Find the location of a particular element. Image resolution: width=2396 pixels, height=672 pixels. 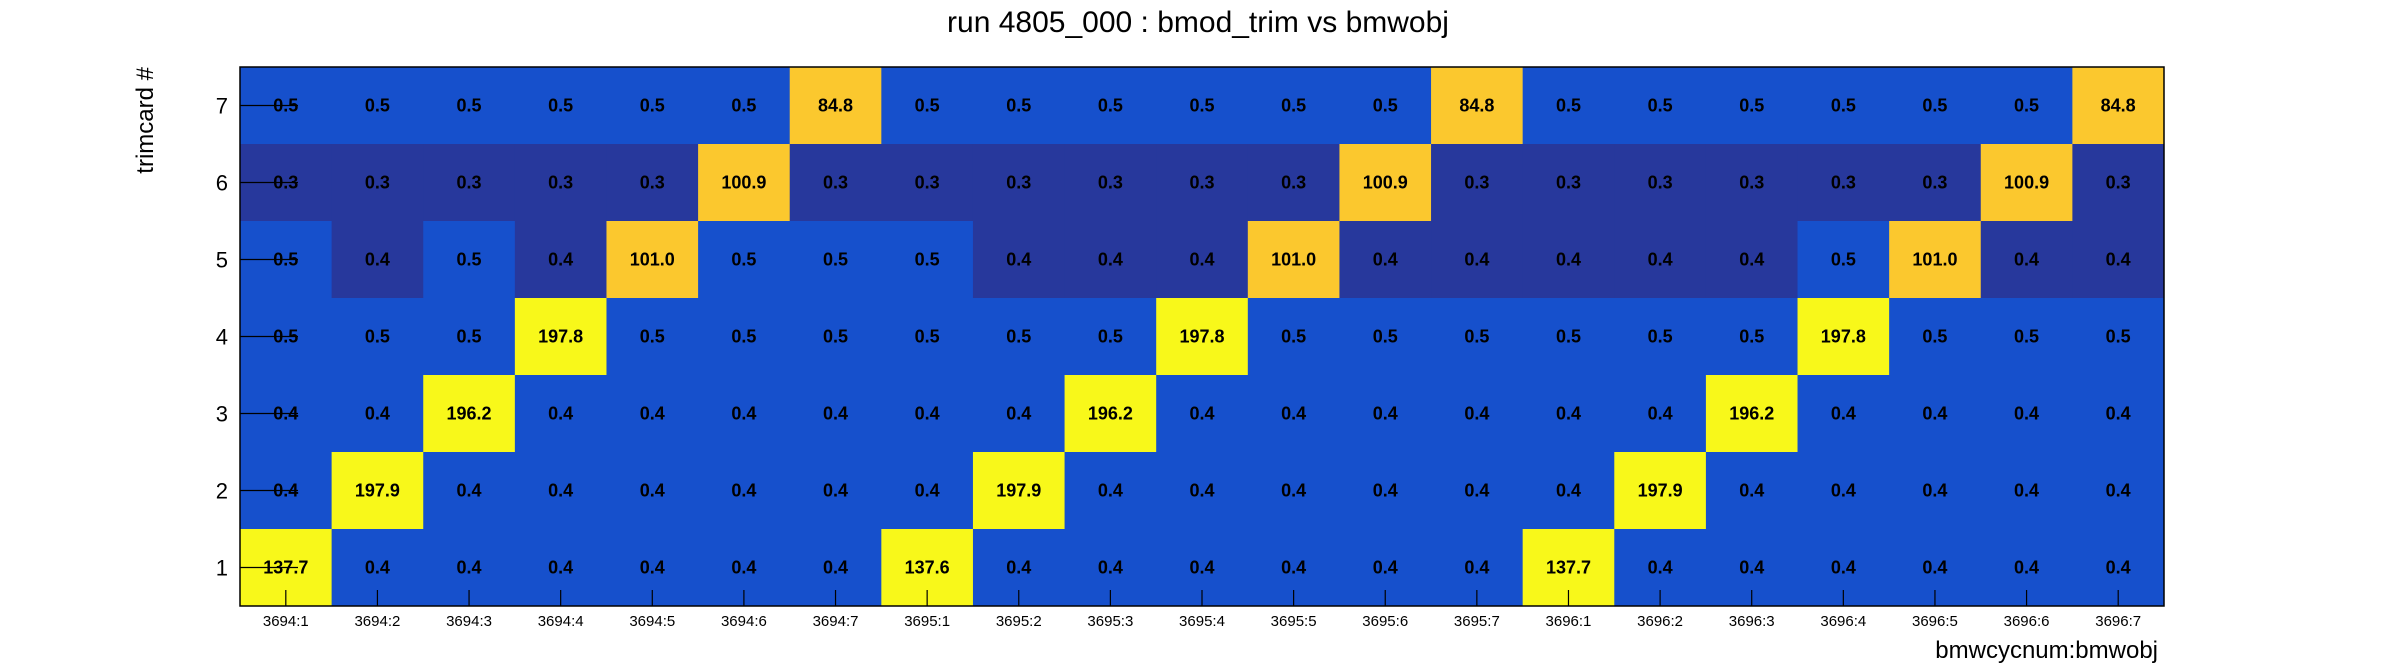

x-tick-label: 3696:7 is located at coordinates (2118, 621).